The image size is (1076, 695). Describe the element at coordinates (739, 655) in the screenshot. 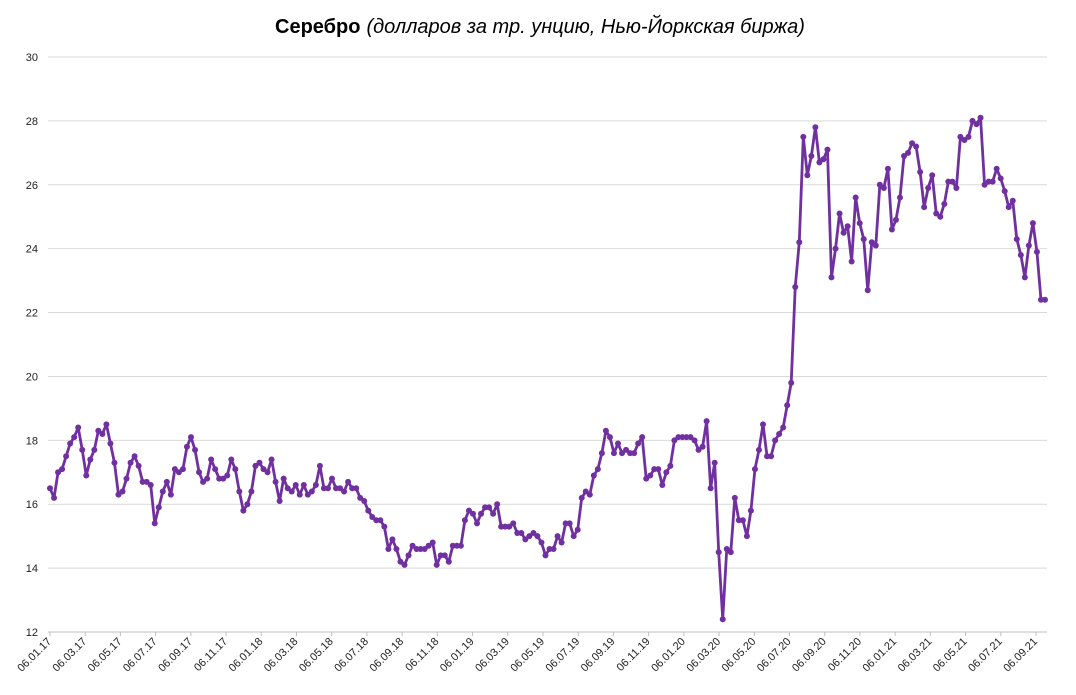

I see `x-tick-label: 06.05.20` at that location.